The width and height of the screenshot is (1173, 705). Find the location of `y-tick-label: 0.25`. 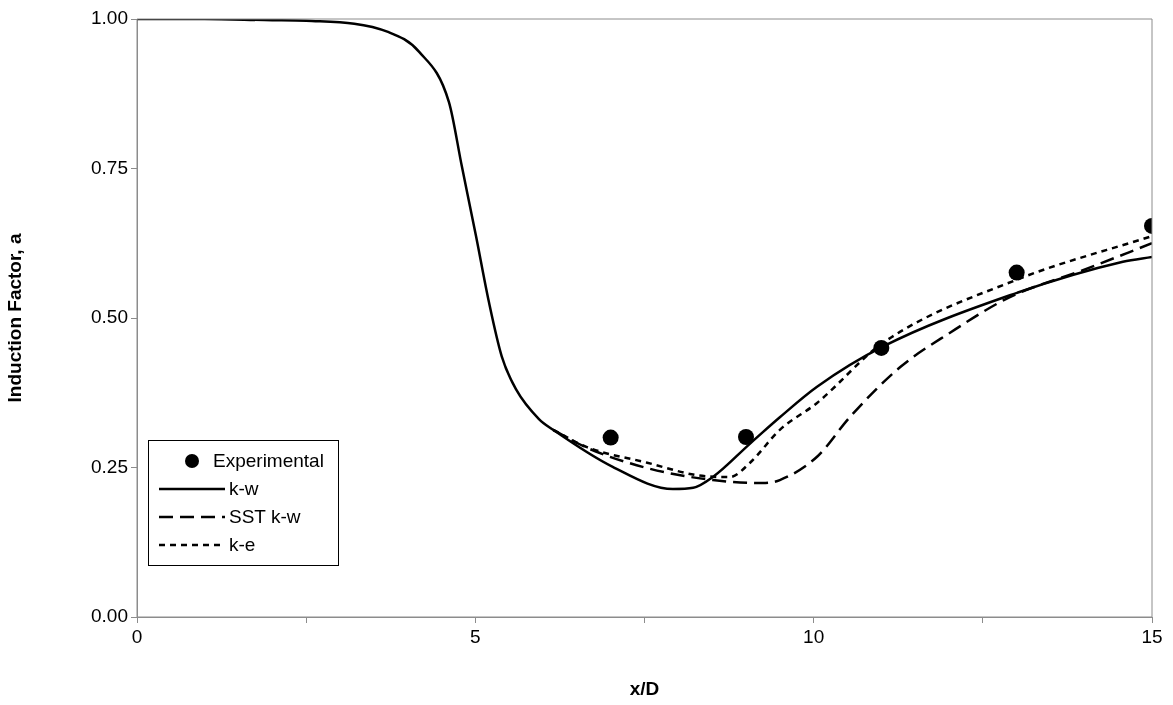

y-tick-label: 0.25 is located at coordinates (109, 466).